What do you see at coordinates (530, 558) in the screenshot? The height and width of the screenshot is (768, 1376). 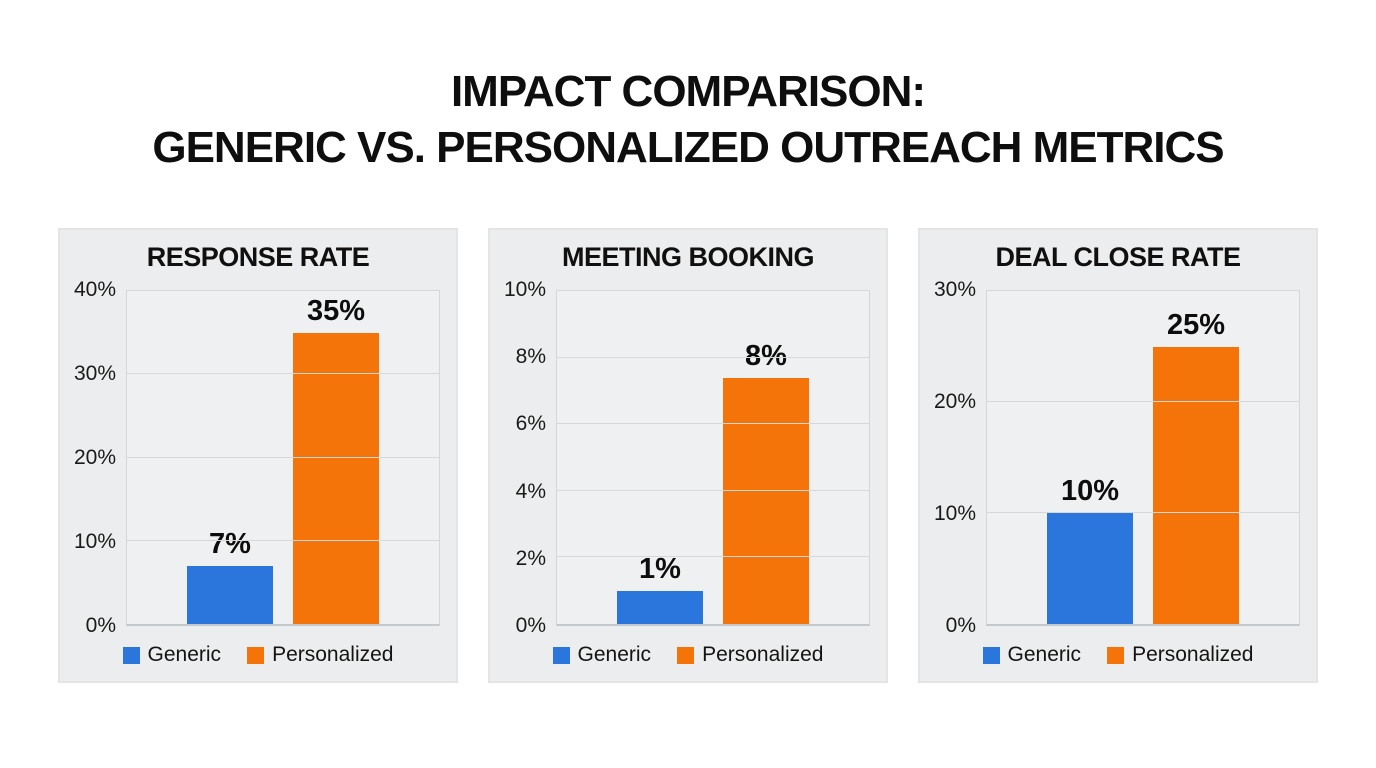 I see `y-tick-label: 2%` at bounding box center [530, 558].